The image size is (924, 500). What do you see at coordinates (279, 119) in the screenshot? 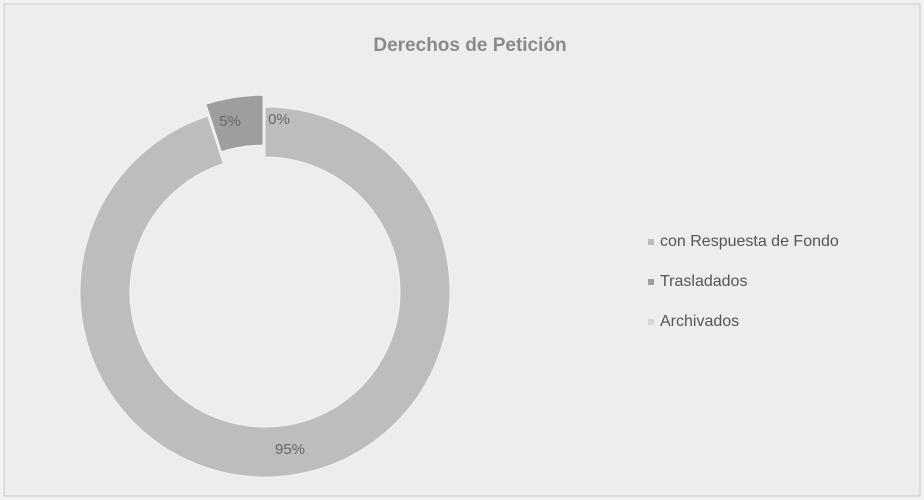
I see `data-label: 0%` at bounding box center [279, 119].